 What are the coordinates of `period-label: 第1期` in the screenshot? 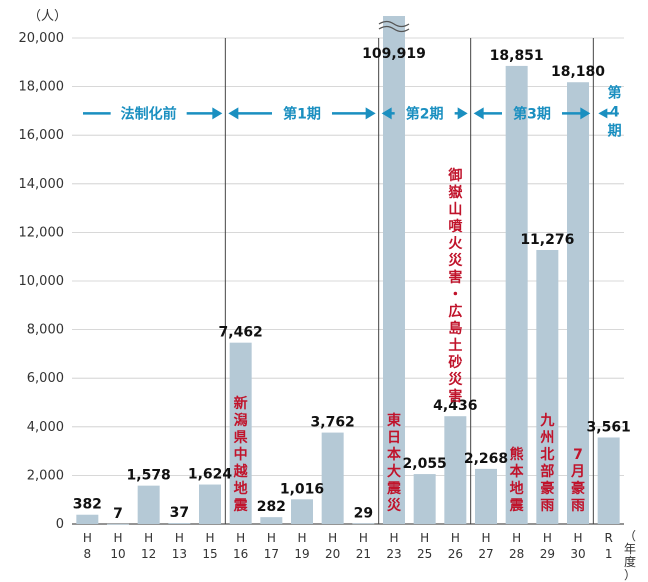 It's located at (302, 113).